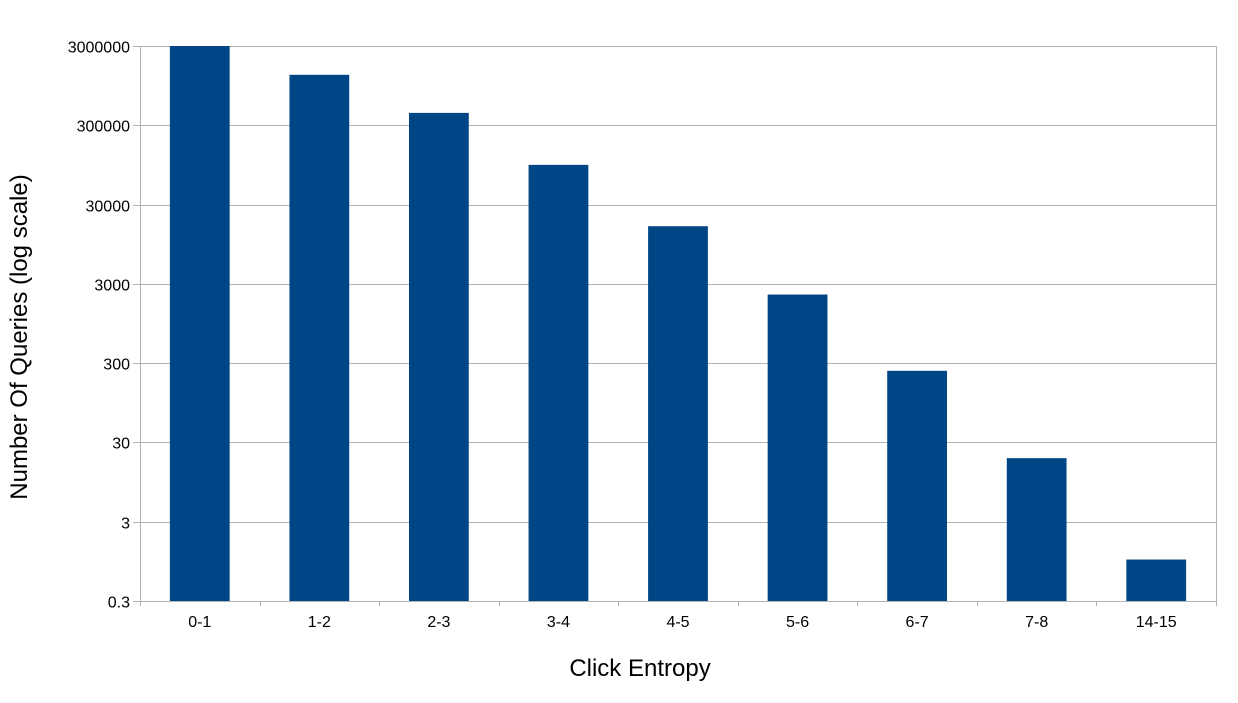  I want to click on y-tick-label: 3000, so click(112, 286).